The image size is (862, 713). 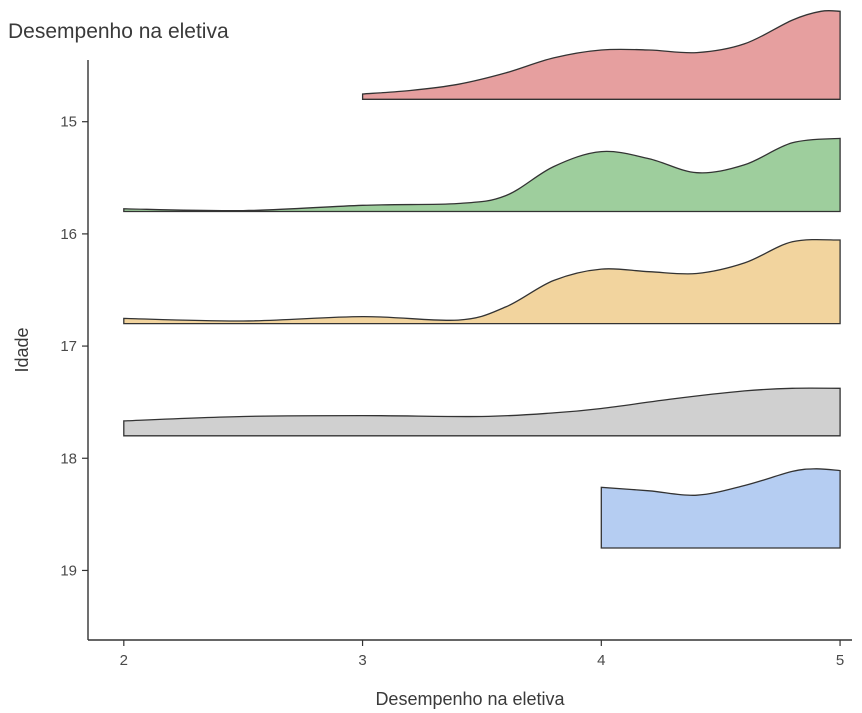 I want to click on y-axis-ticks: 15 16 17 18 19, so click(x=74, y=346).